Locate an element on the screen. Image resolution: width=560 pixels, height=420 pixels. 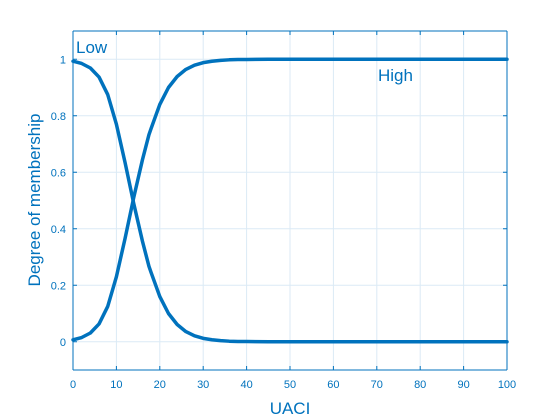
series-label-low: Low is located at coordinates (92, 47).